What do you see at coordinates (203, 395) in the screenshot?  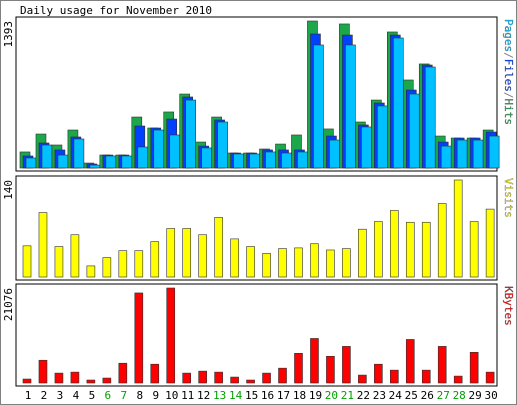 I see `x-tick-label: 12` at bounding box center [203, 395].